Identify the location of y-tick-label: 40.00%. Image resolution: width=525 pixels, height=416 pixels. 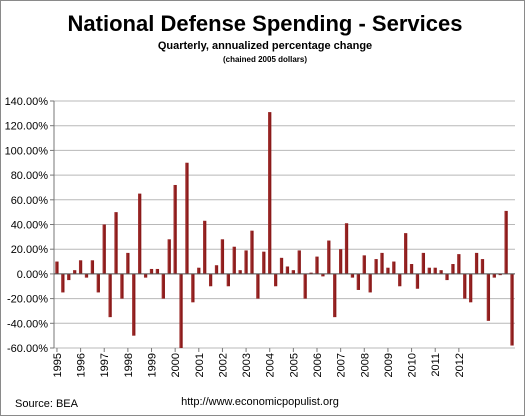
(30, 226).